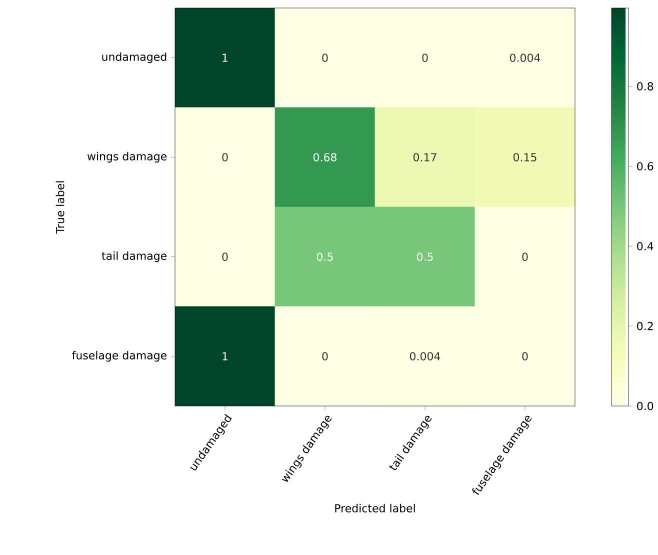 This screenshot has height=555, width=658. I want to click on y-axis-title: True label, so click(60, 207).